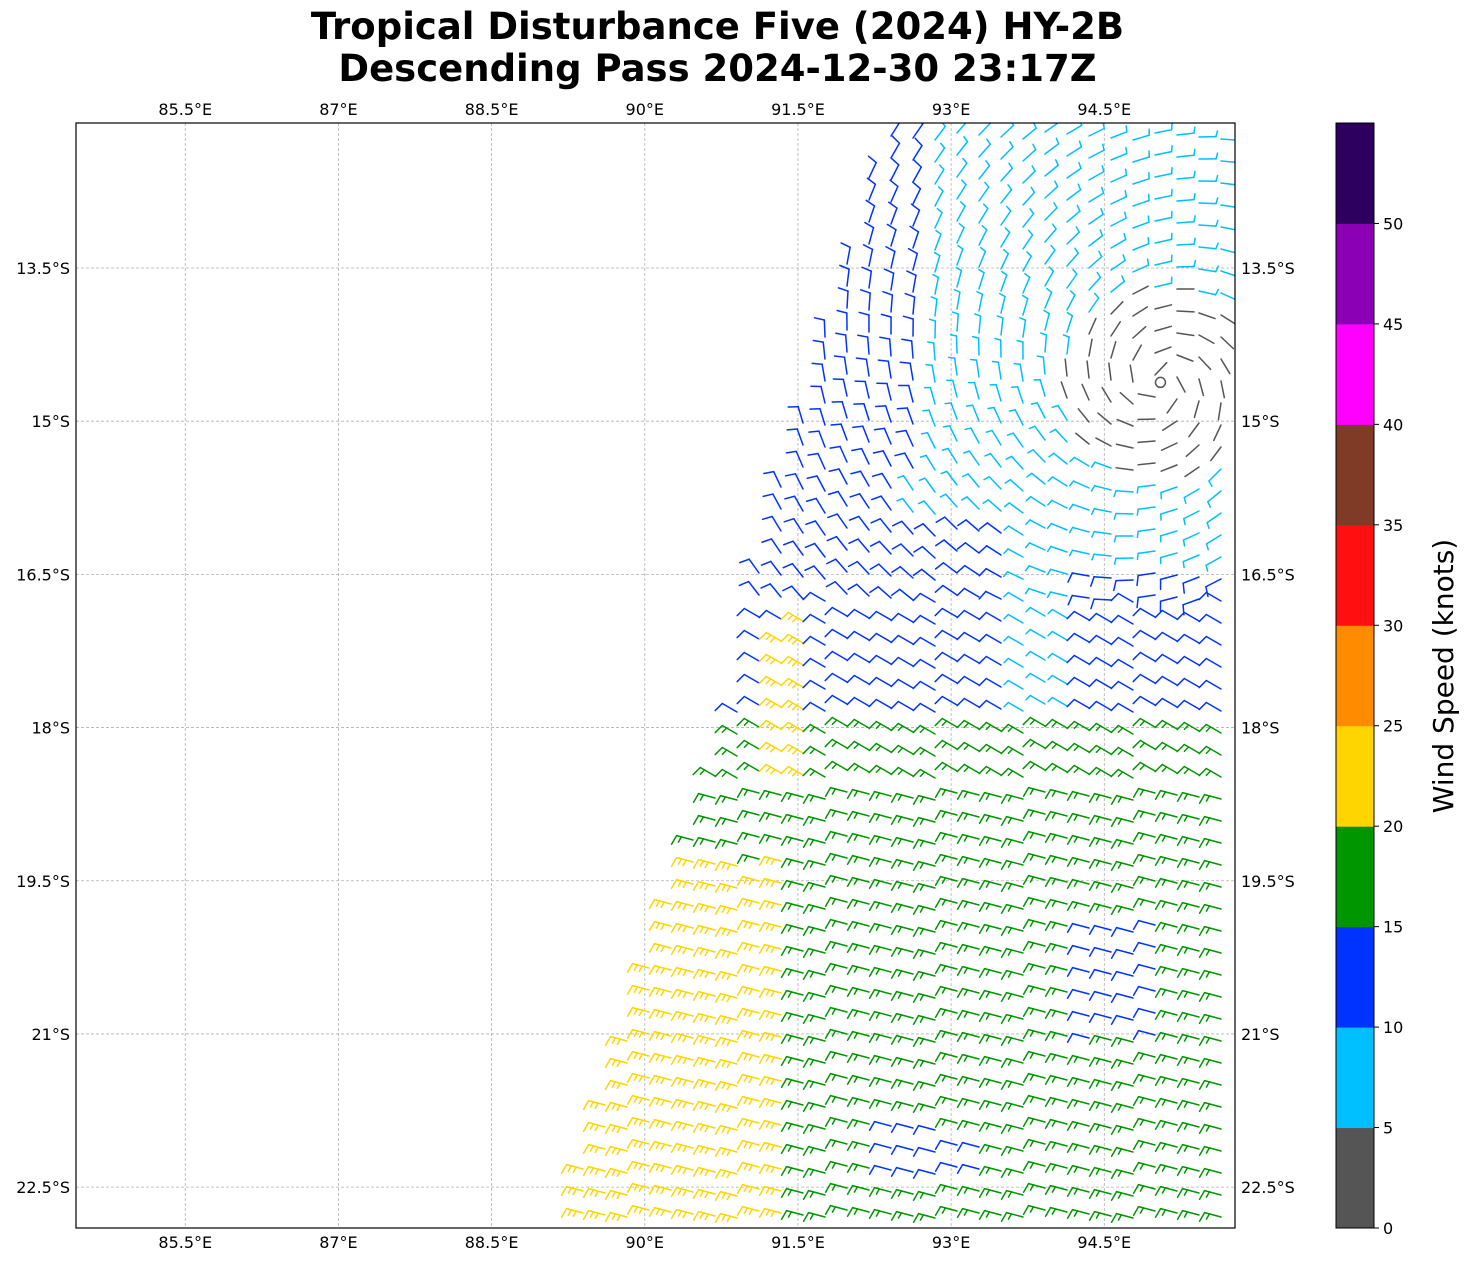  Describe the element at coordinates (1104, 1242) in the screenshot. I see `lon-tick-label-bottom: 94.5°E` at that location.